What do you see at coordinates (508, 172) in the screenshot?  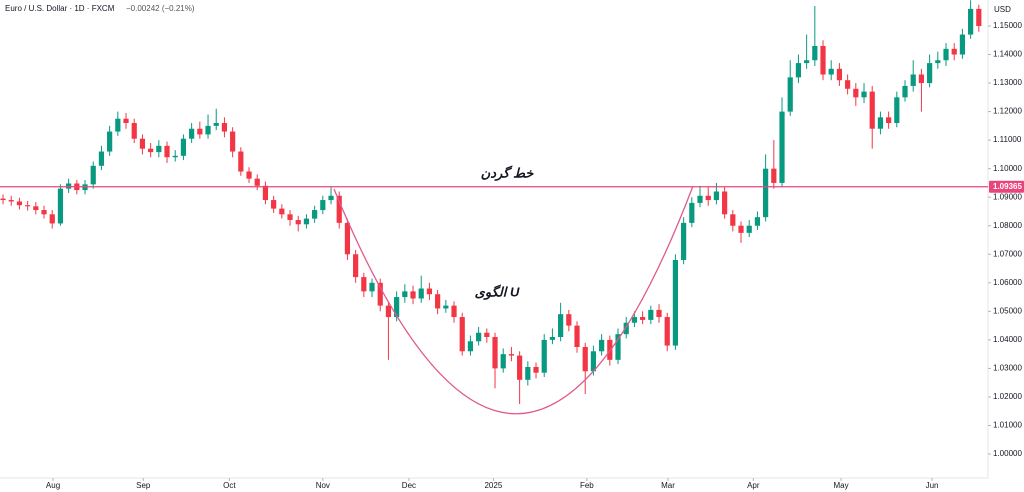 I see `neckline-annotation: خط گردن` at bounding box center [508, 172].